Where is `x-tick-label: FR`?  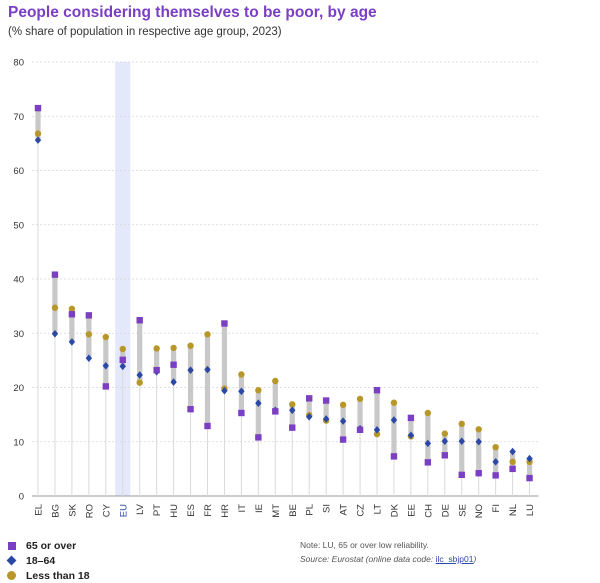
x-tick-label: FR is located at coordinates (208, 510).